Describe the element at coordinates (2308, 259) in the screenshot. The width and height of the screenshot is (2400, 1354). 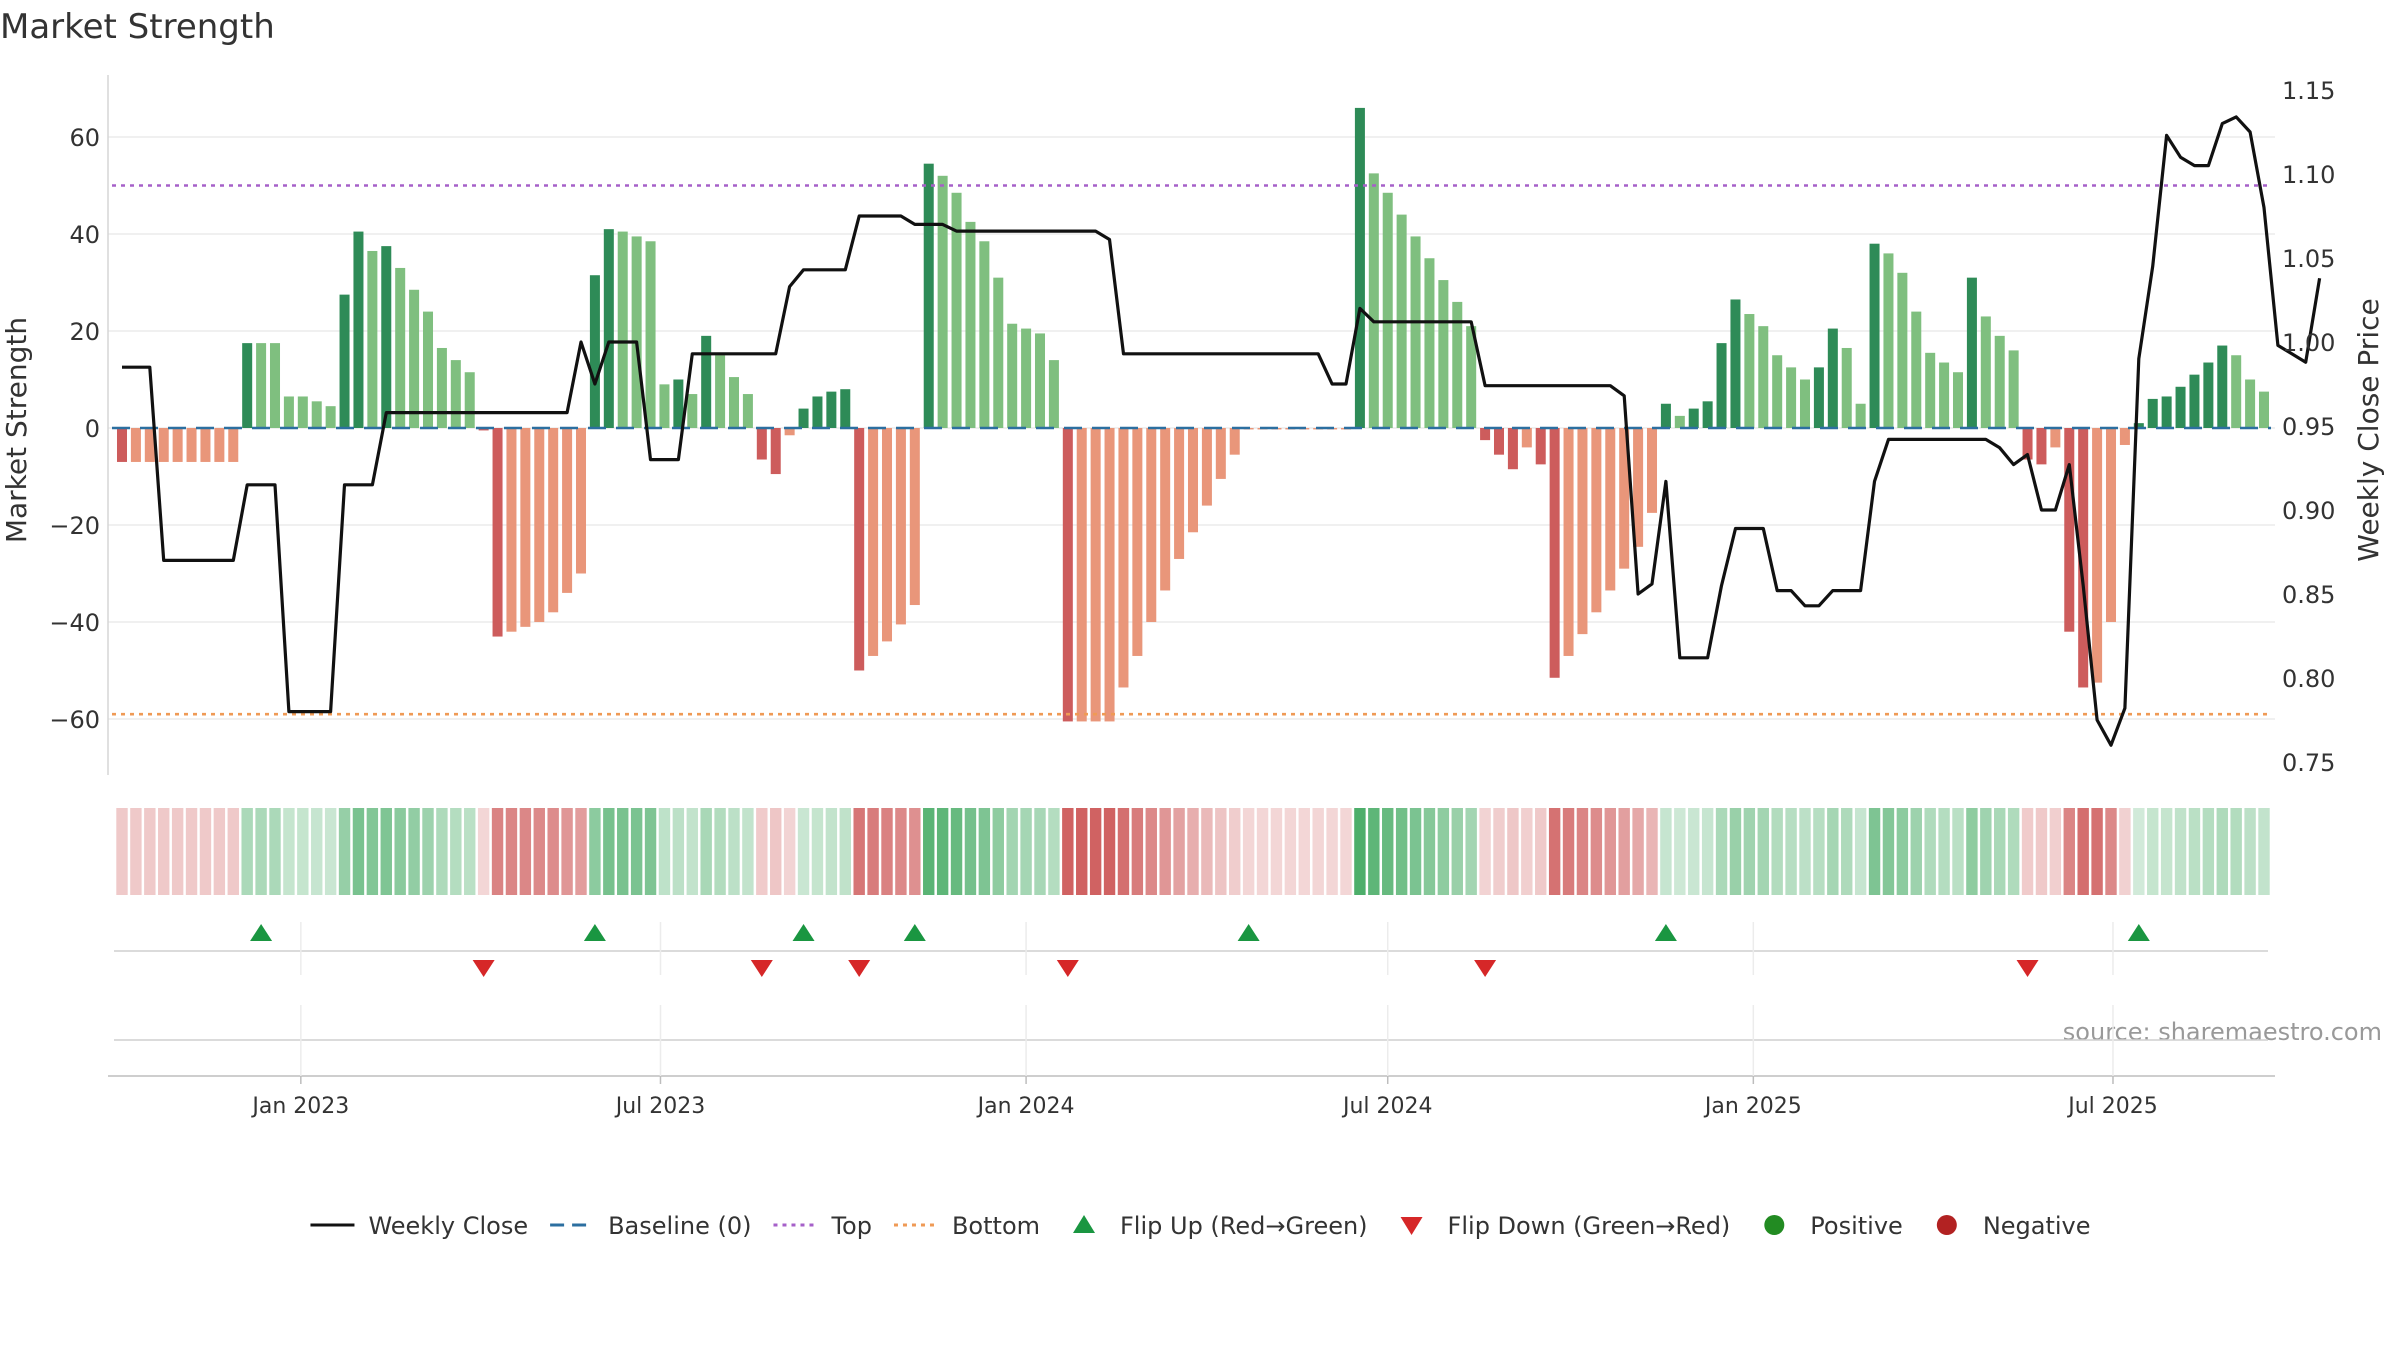
I see `y-tick-label-right: 1.05` at that location.